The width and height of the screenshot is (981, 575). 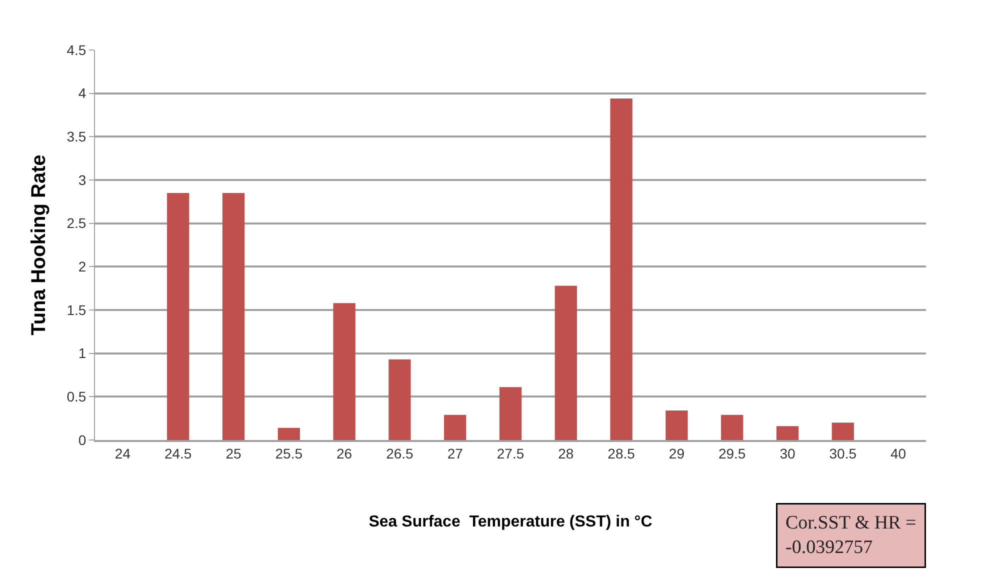 What do you see at coordinates (676, 454) in the screenshot?
I see `x-tick-label: 29` at bounding box center [676, 454].